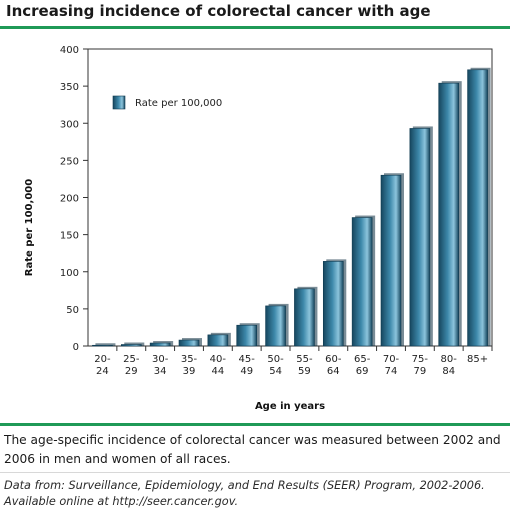 This screenshot has height=510, width=510. I want to click on y-tick-label: 150, so click(69, 236).